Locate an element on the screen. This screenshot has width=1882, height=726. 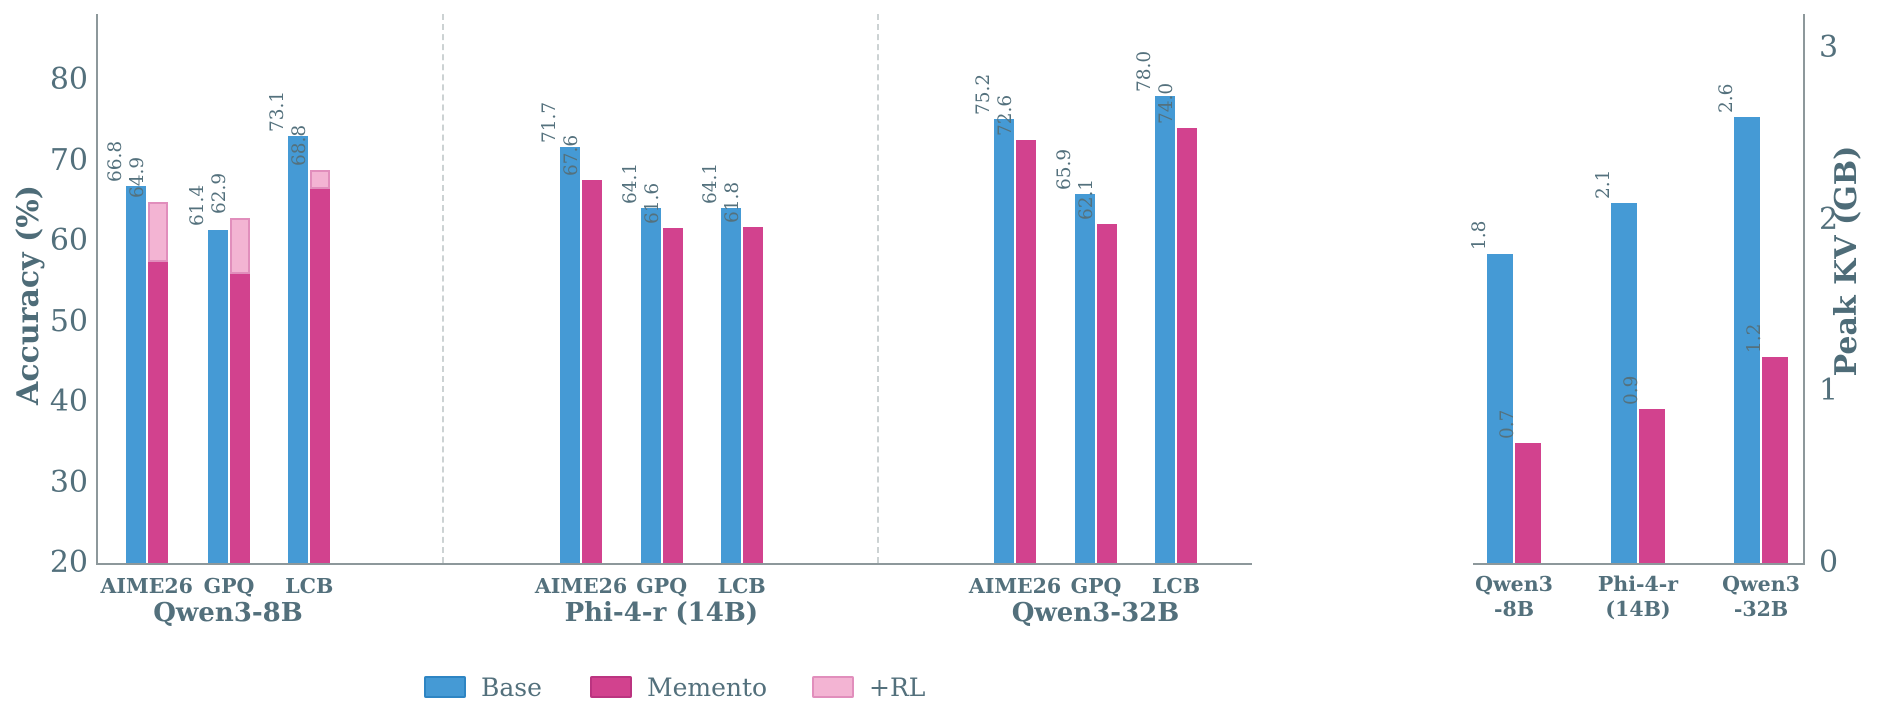
legend-label-memento: Memento is located at coordinates (707, 687).